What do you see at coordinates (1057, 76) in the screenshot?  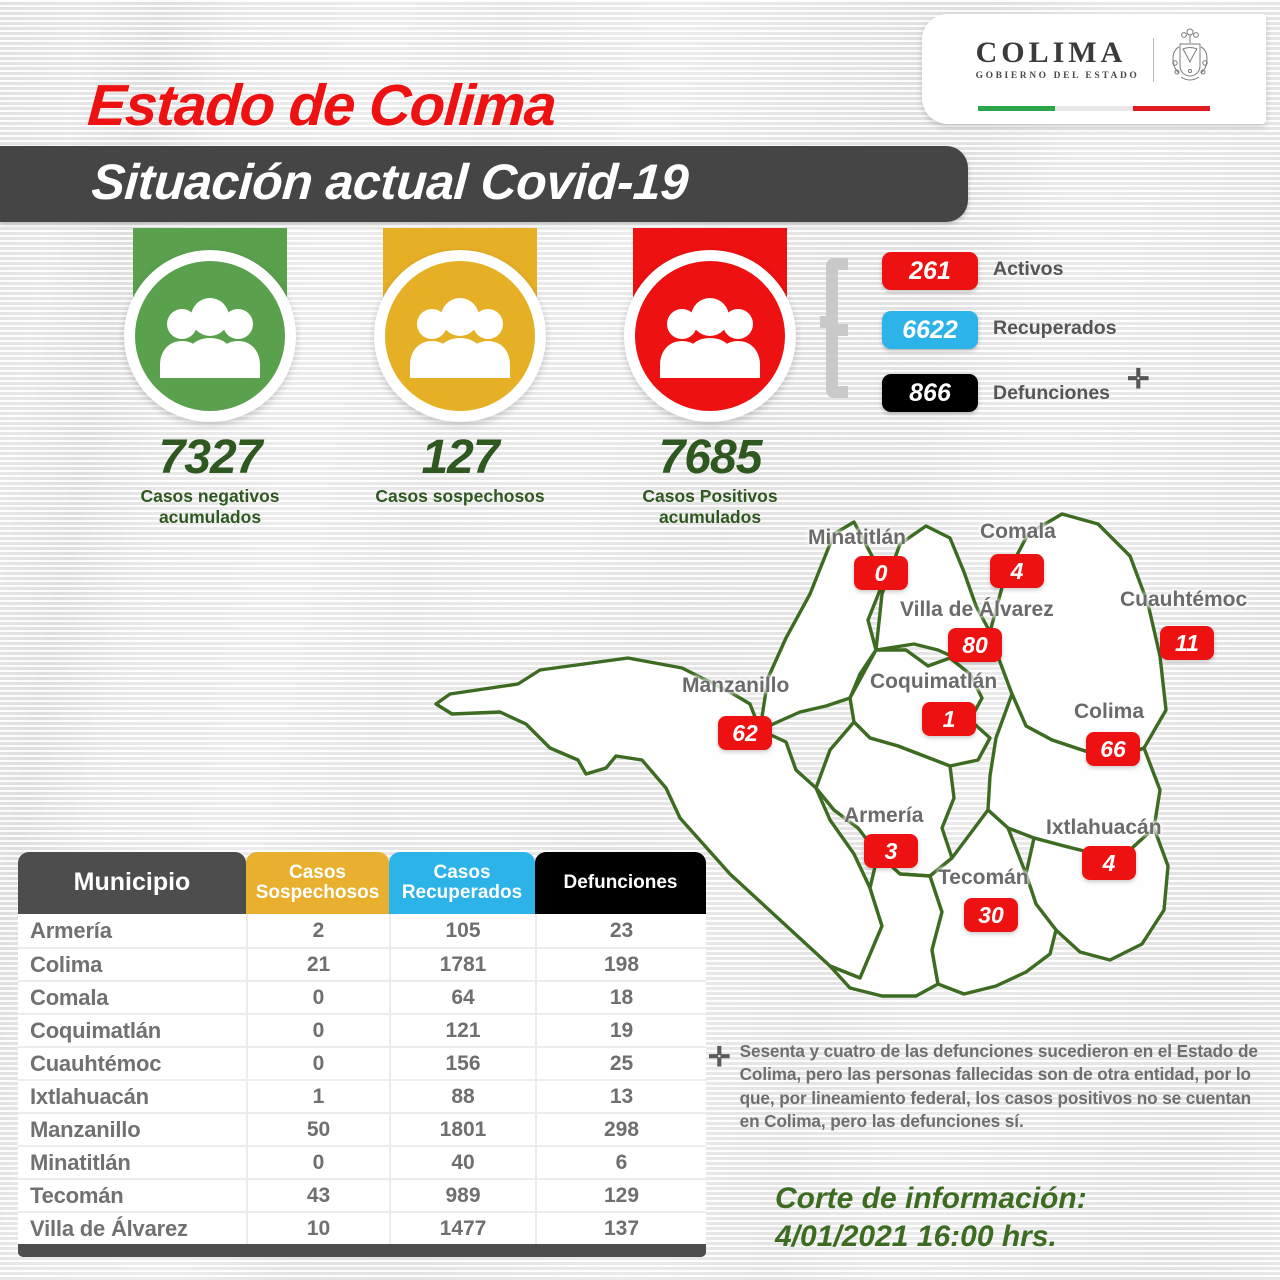 I see `logo-tagline: GOBIERNO DEL ESTADO` at bounding box center [1057, 76].